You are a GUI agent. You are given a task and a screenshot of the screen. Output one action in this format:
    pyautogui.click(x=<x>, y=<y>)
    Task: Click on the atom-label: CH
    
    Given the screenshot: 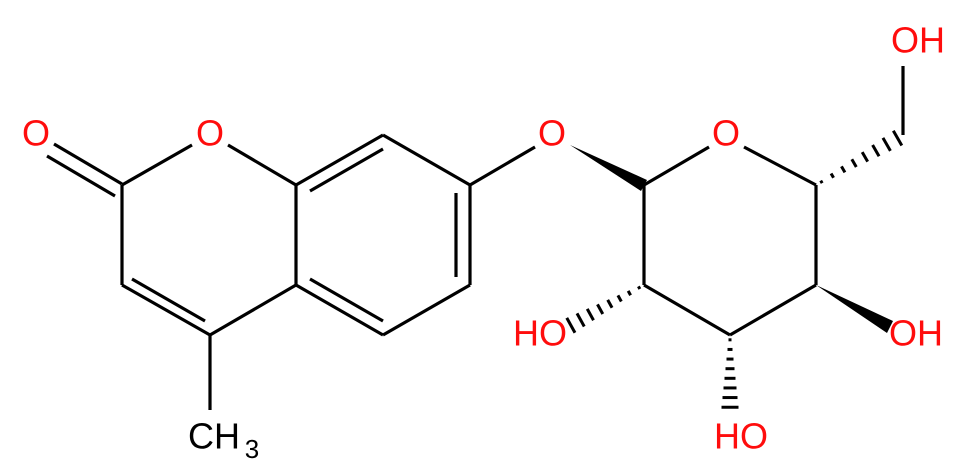 What is the action you would take?
    pyautogui.click(x=214, y=436)
    